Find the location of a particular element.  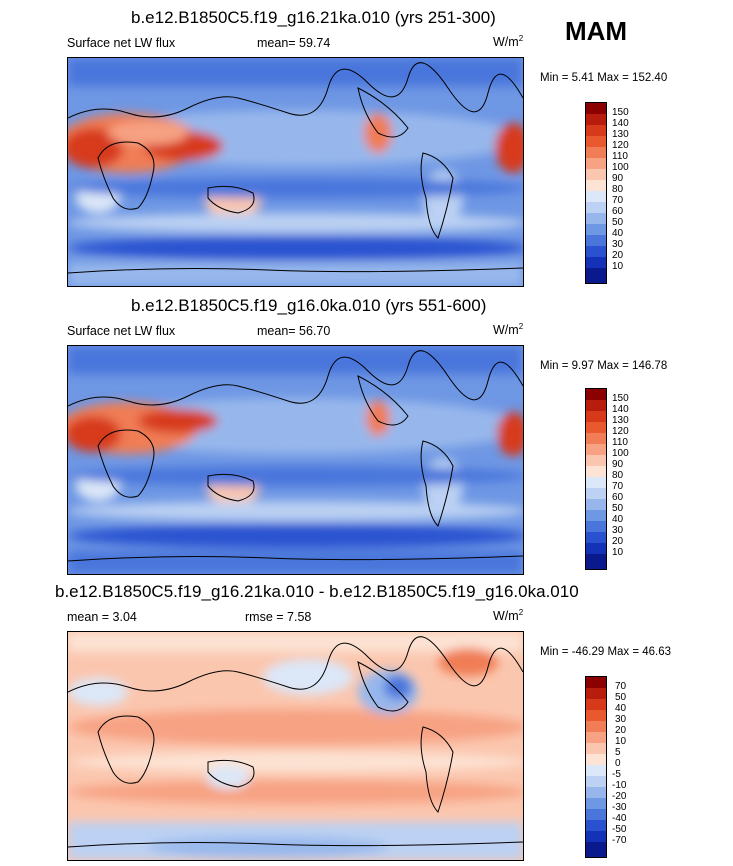

panel3-units: W/m2 is located at coordinates (508, 616).